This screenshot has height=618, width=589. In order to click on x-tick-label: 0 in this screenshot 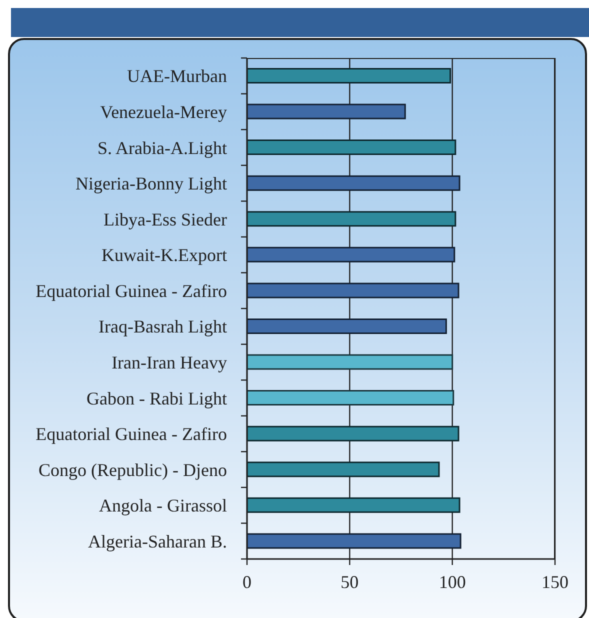, I will do `click(247, 582)`.